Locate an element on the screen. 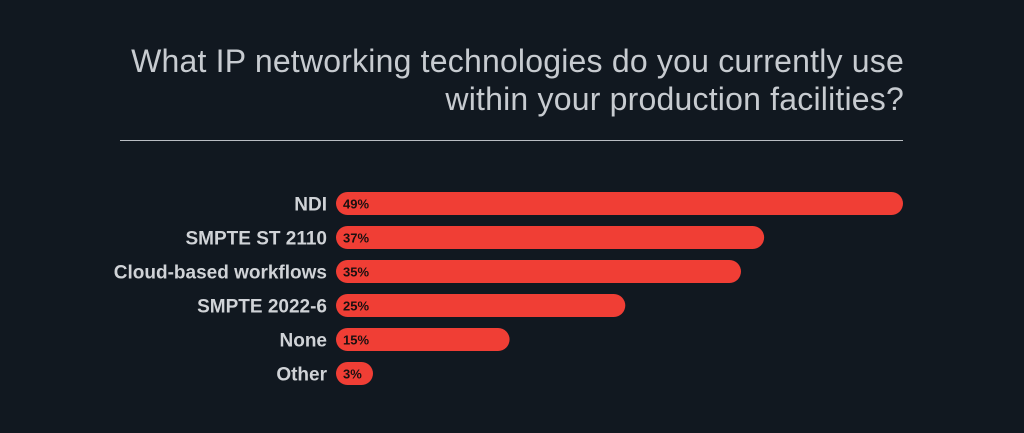  bar-other is located at coordinates (354, 373).